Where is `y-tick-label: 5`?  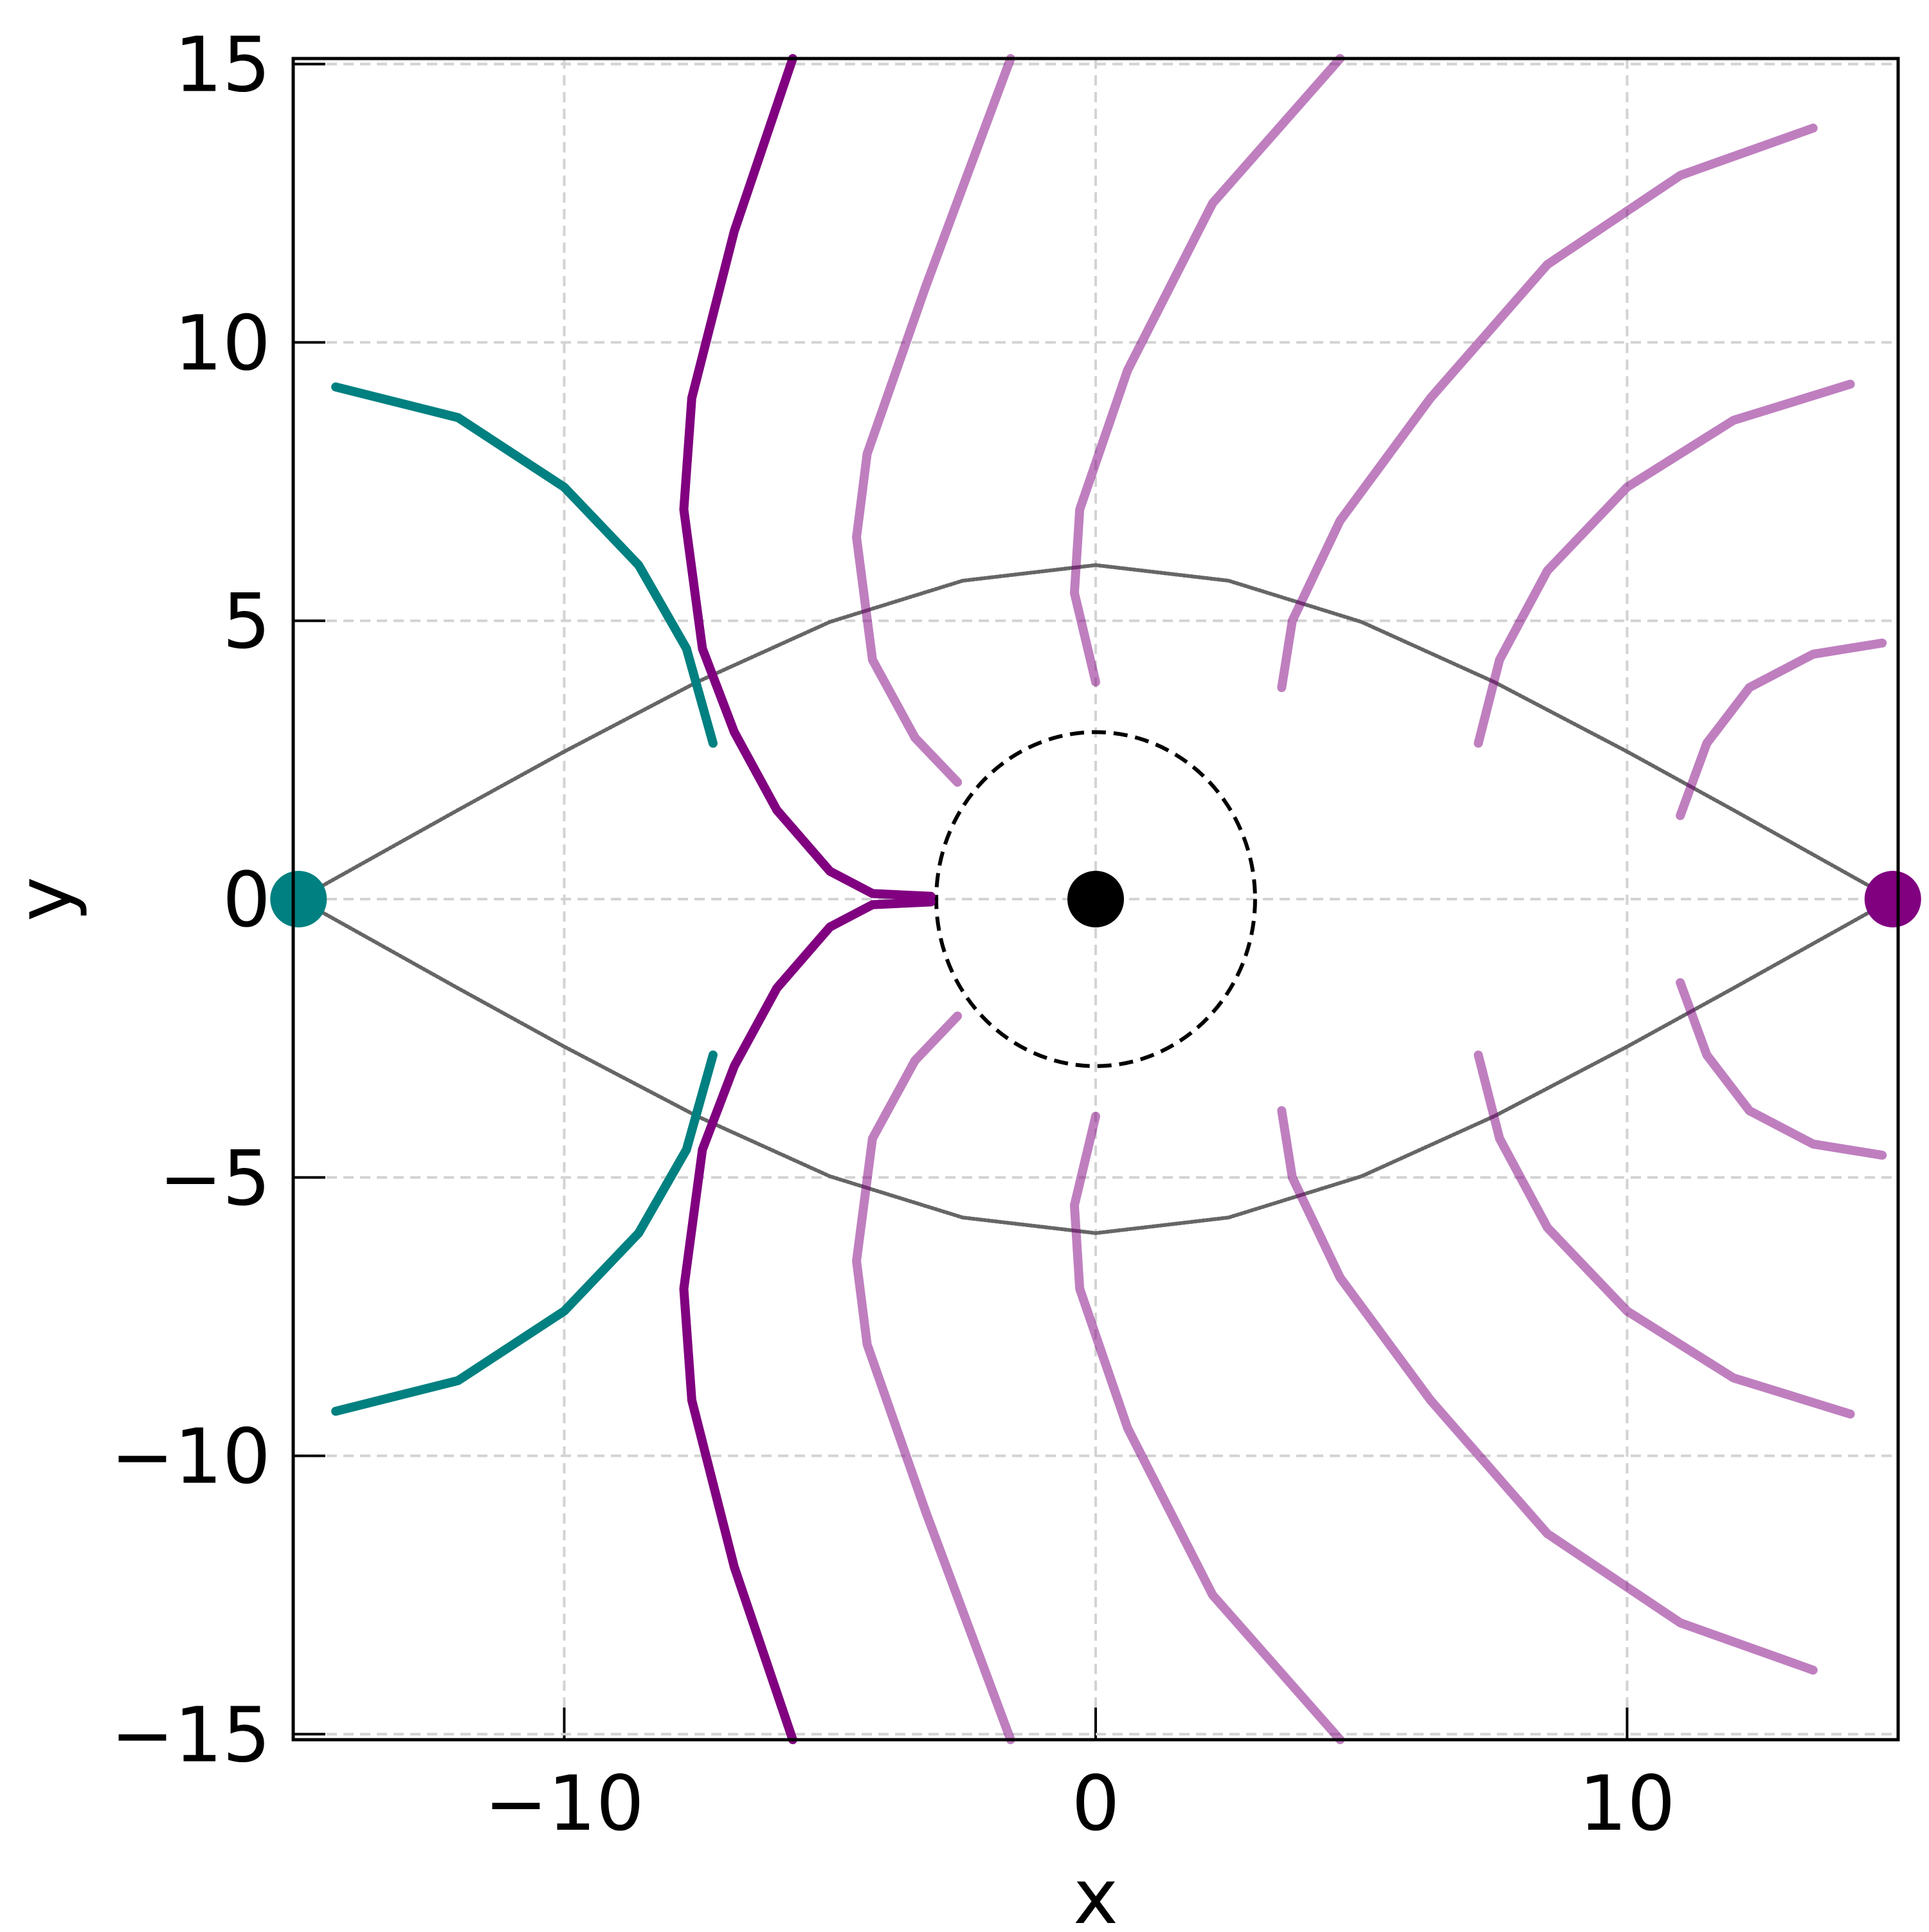
y-tick-label: 5 is located at coordinates (246, 622).